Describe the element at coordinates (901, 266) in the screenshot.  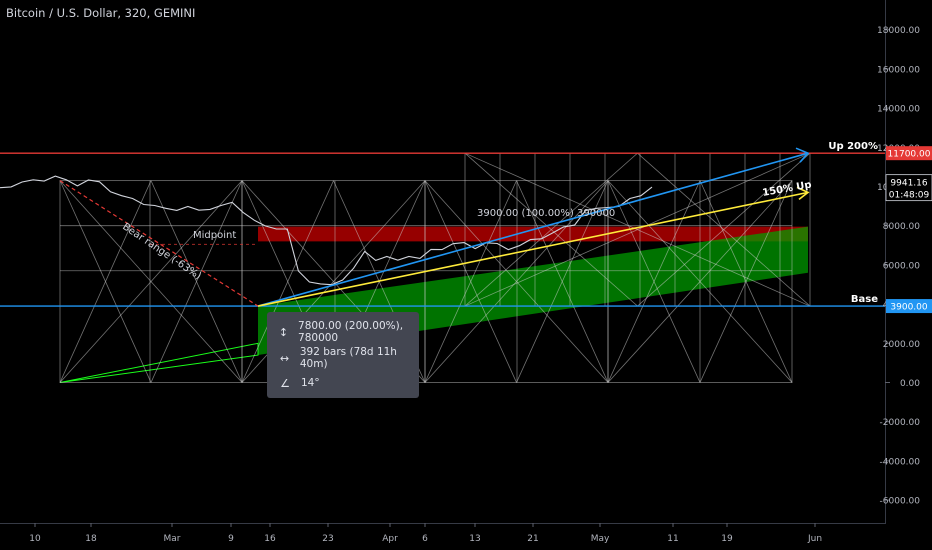
I see `y-tick-label: 6000.00` at that location.